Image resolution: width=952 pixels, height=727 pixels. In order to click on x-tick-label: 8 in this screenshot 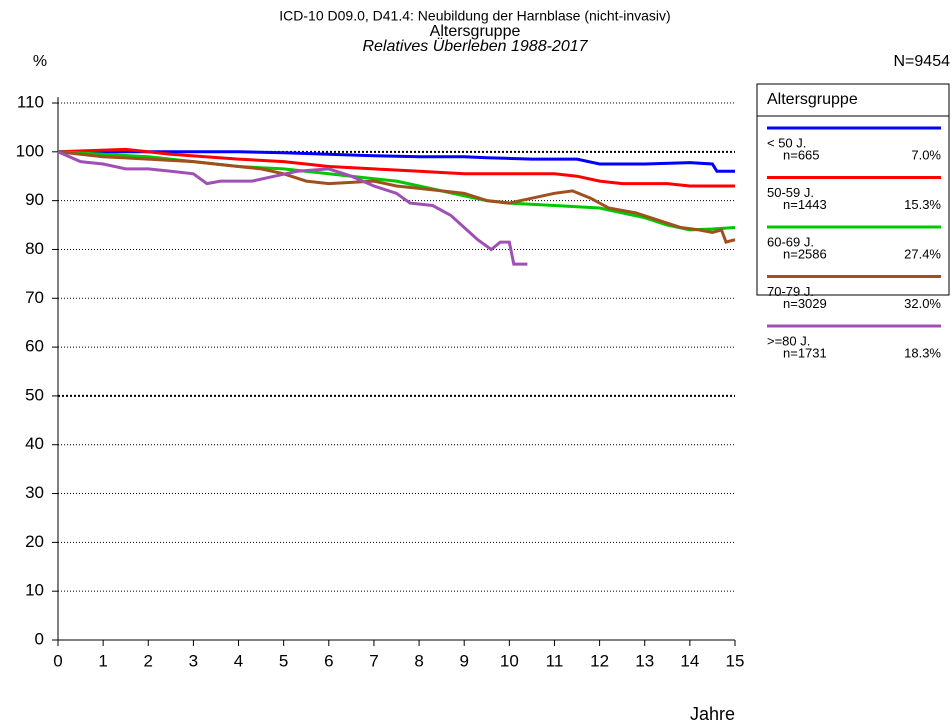, I will do `click(418, 660)`.